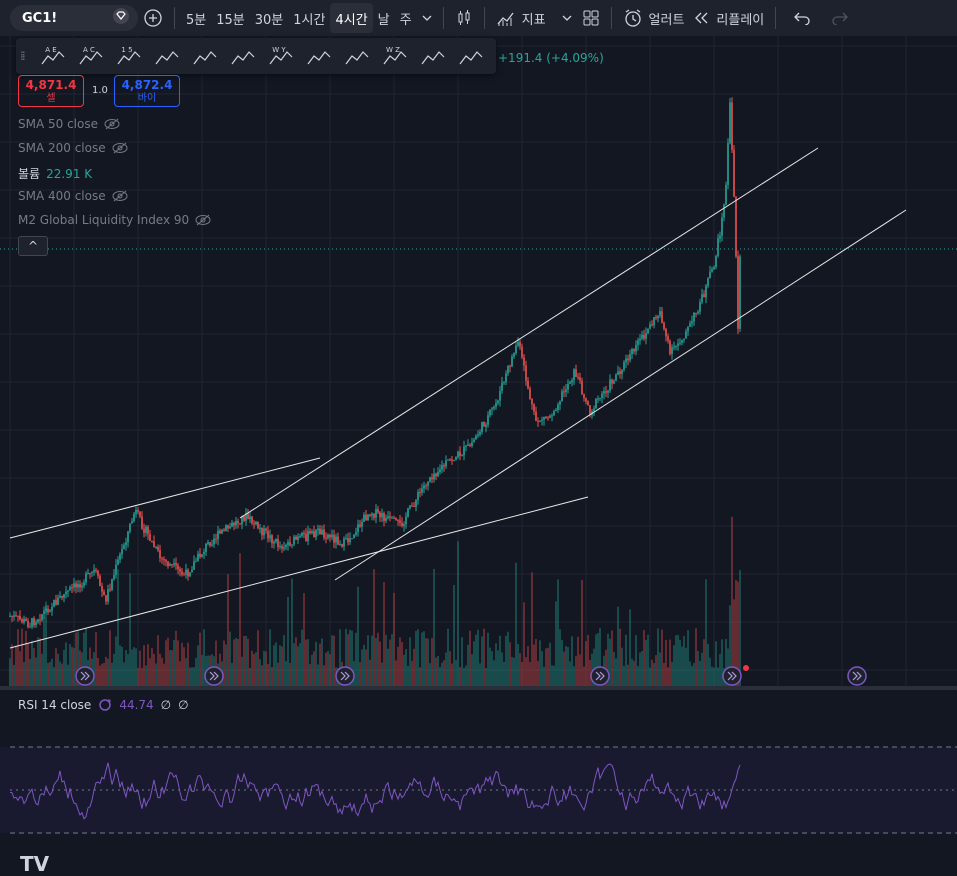 Image resolution: width=957 pixels, height=876 pixels. I want to click on legend-volume: 볼륨 22.91 K, so click(55, 173).